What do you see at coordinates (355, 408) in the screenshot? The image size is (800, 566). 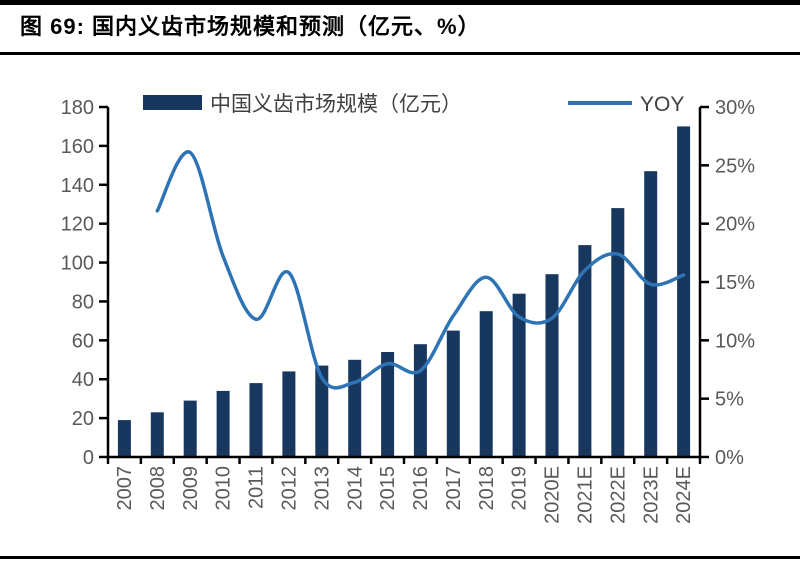 I see `bar-2014` at bounding box center [355, 408].